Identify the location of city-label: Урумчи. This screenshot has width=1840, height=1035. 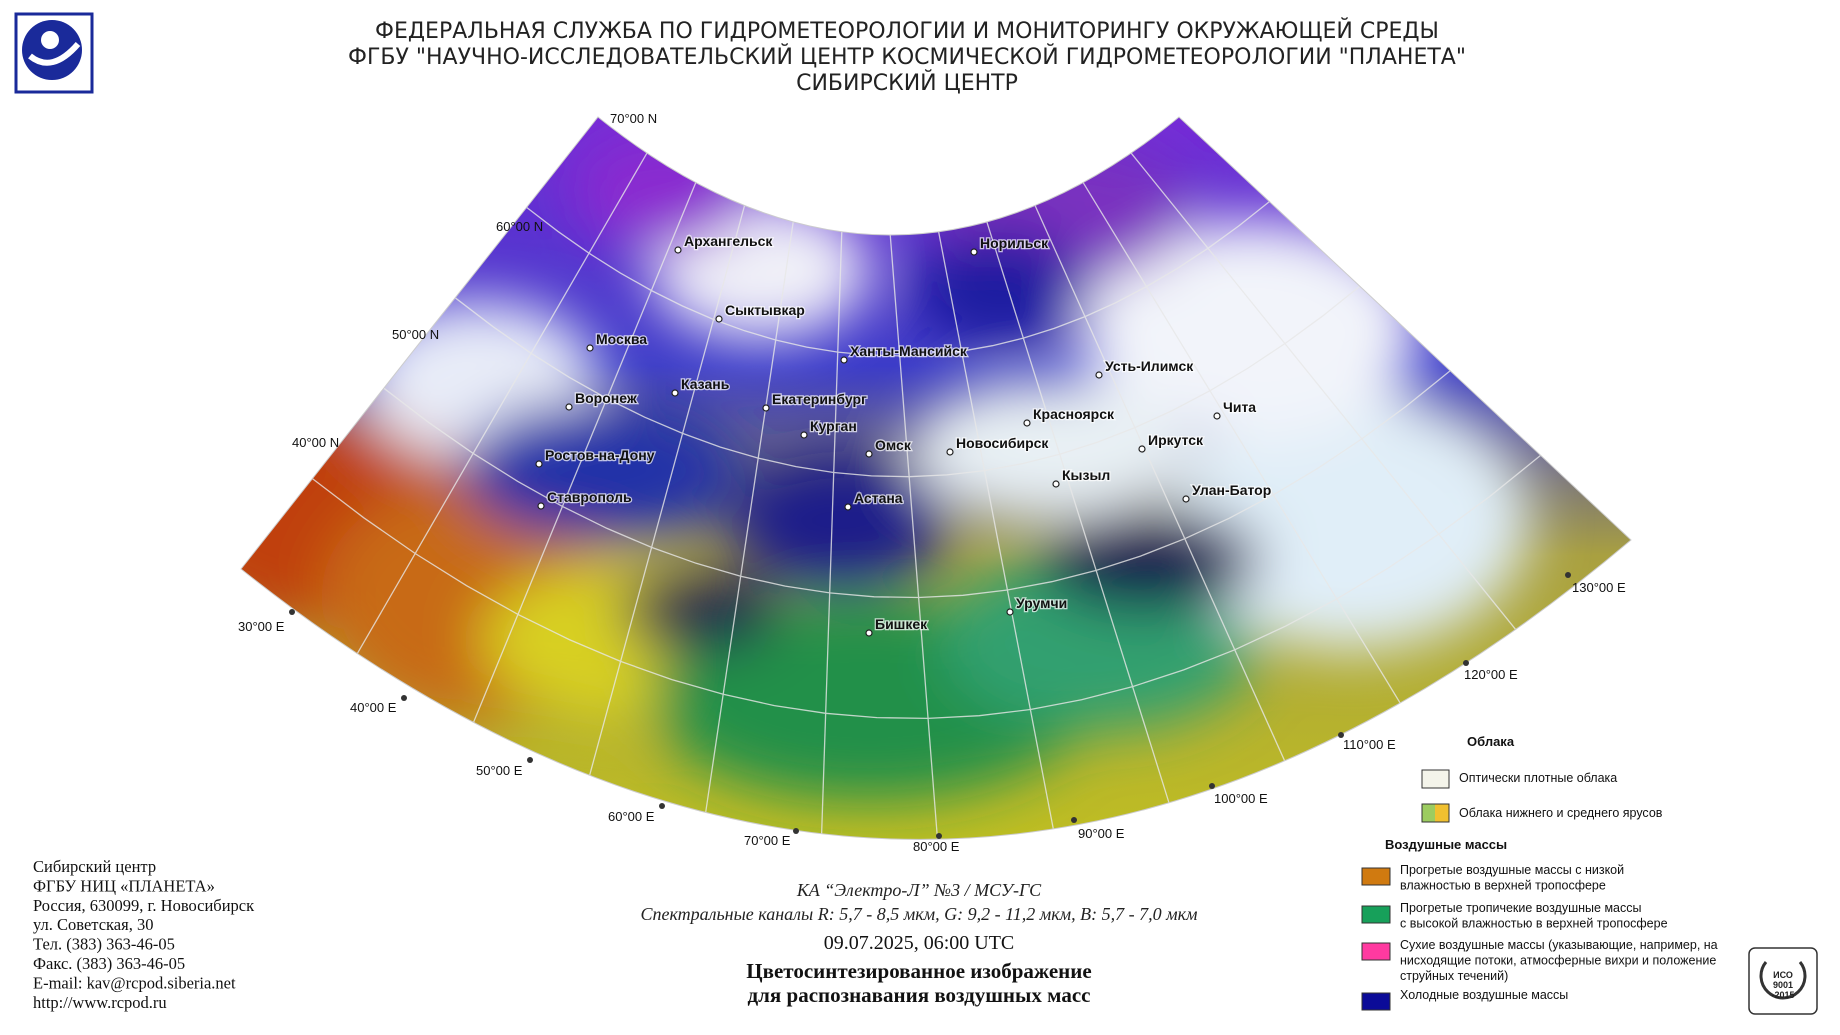
(1041, 603).